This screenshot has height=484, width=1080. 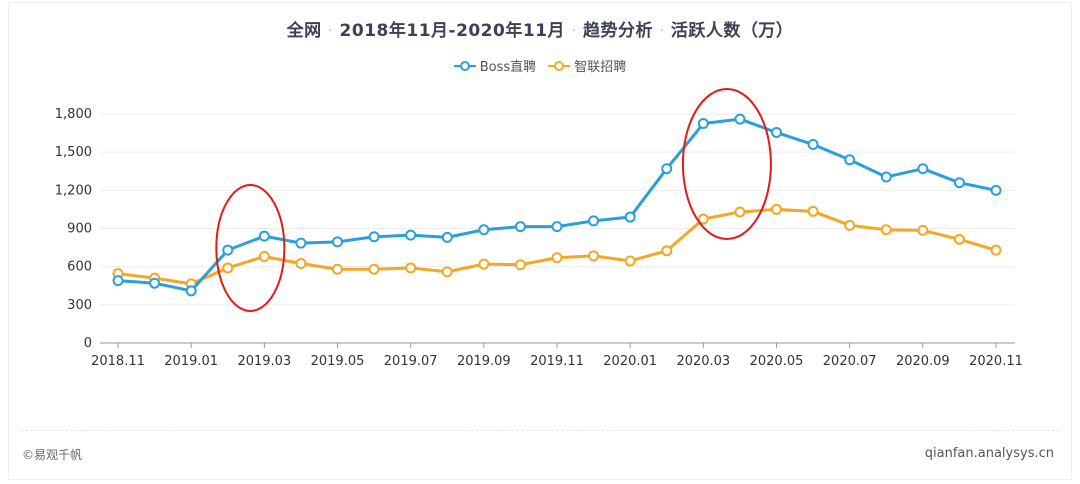 What do you see at coordinates (73, 190) in the screenshot?
I see `y-tick-label: 1,200` at bounding box center [73, 190].